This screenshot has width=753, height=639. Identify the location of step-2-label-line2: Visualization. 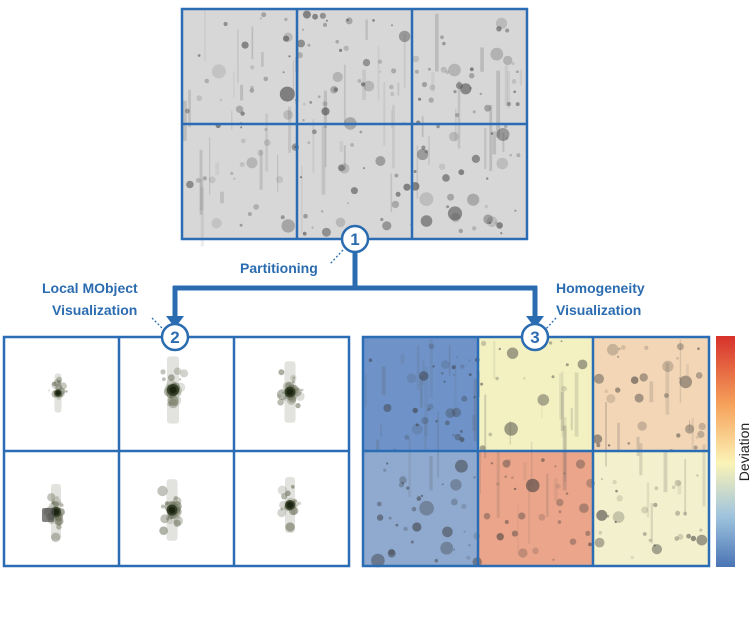
(94, 310).